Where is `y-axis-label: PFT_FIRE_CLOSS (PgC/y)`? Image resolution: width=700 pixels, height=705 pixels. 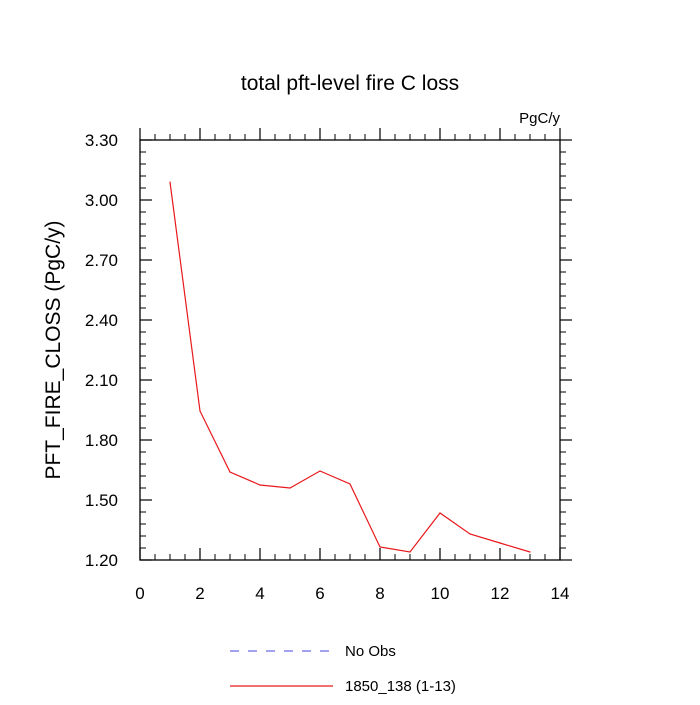 y-axis-label: PFT_FIRE_CLOSS (PgC/y) is located at coordinates (53, 349).